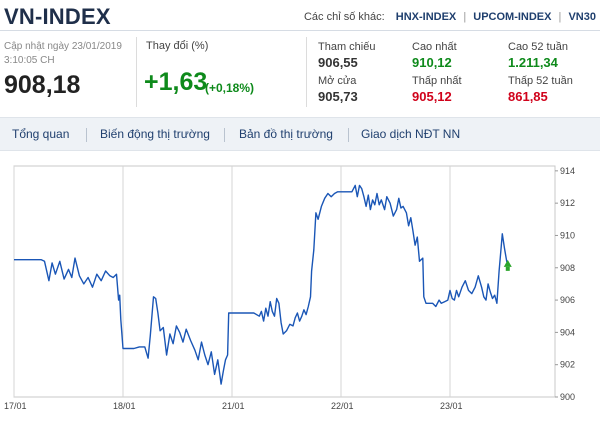  I want to click on y-tick-label: 904, so click(567, 332).